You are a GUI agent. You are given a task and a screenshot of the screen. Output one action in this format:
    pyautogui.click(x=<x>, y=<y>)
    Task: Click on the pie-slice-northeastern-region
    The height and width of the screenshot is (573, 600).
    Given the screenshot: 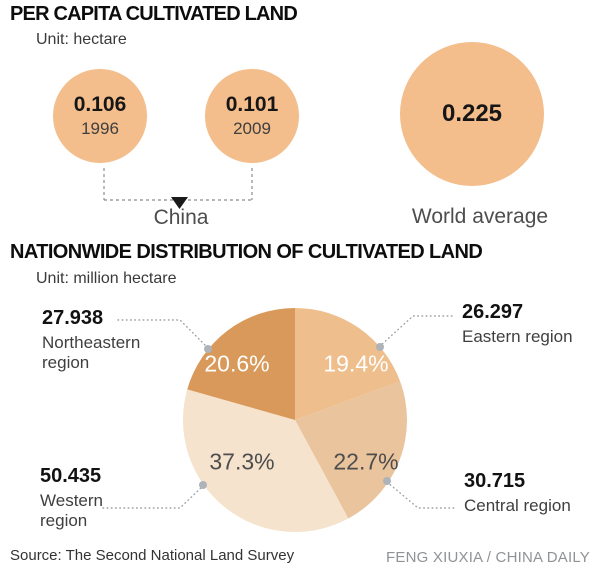 What is the action you would take?
    pyautogui.click(x=241, y=364)
    